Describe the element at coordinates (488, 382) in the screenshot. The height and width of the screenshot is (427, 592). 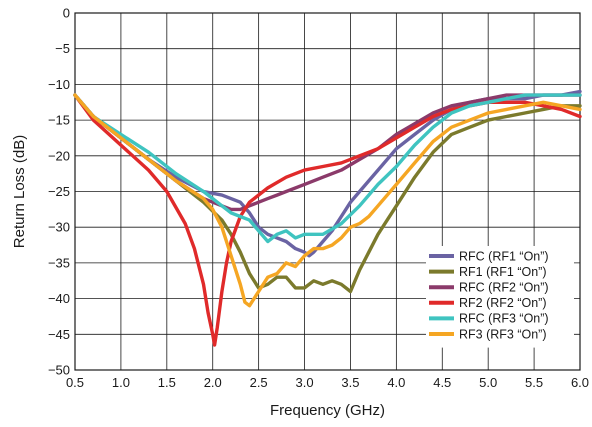
I see `x-tick-label: 5.0` at that location.